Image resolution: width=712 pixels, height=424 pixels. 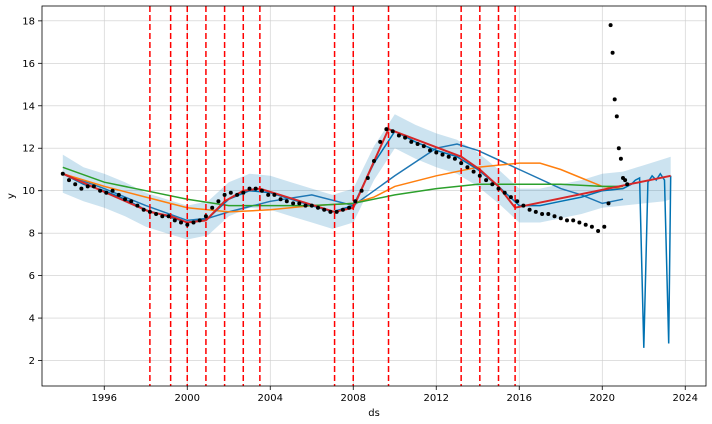 What do you see at coordinates (374, 413) in the screenshot?
I see `x-axis-label: ds` at bounding box center [374, 413].